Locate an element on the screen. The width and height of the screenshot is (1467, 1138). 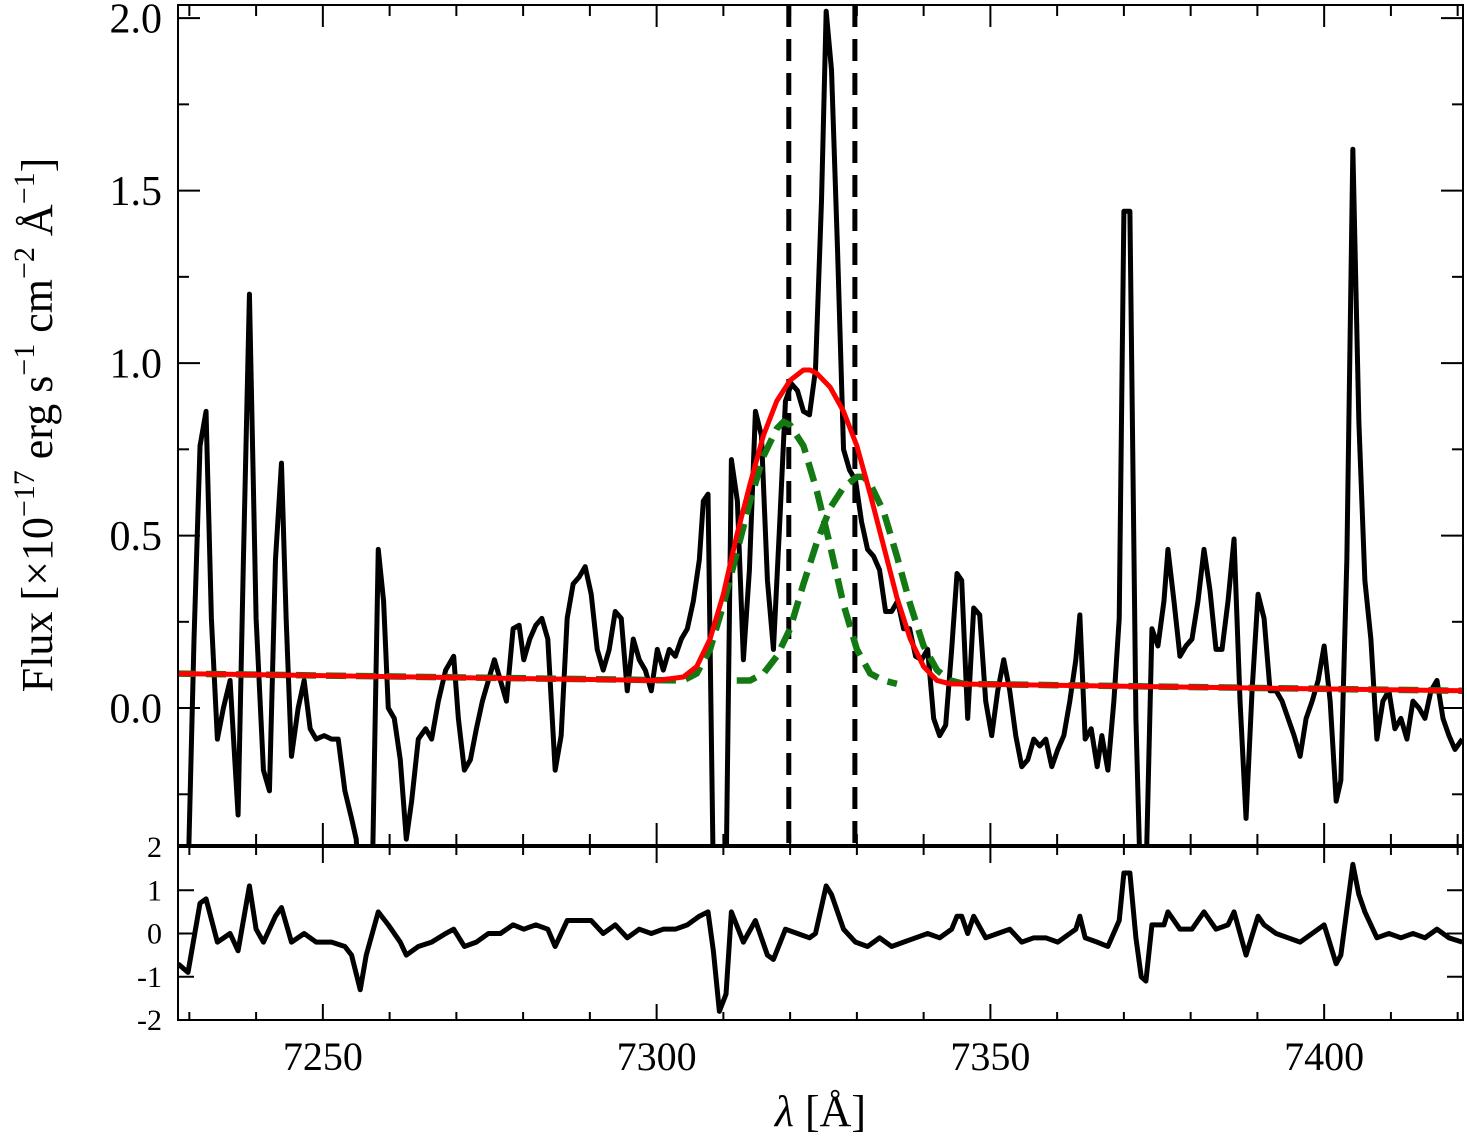
y-tick-label: 1.0 is located at coordinates (136, 364).